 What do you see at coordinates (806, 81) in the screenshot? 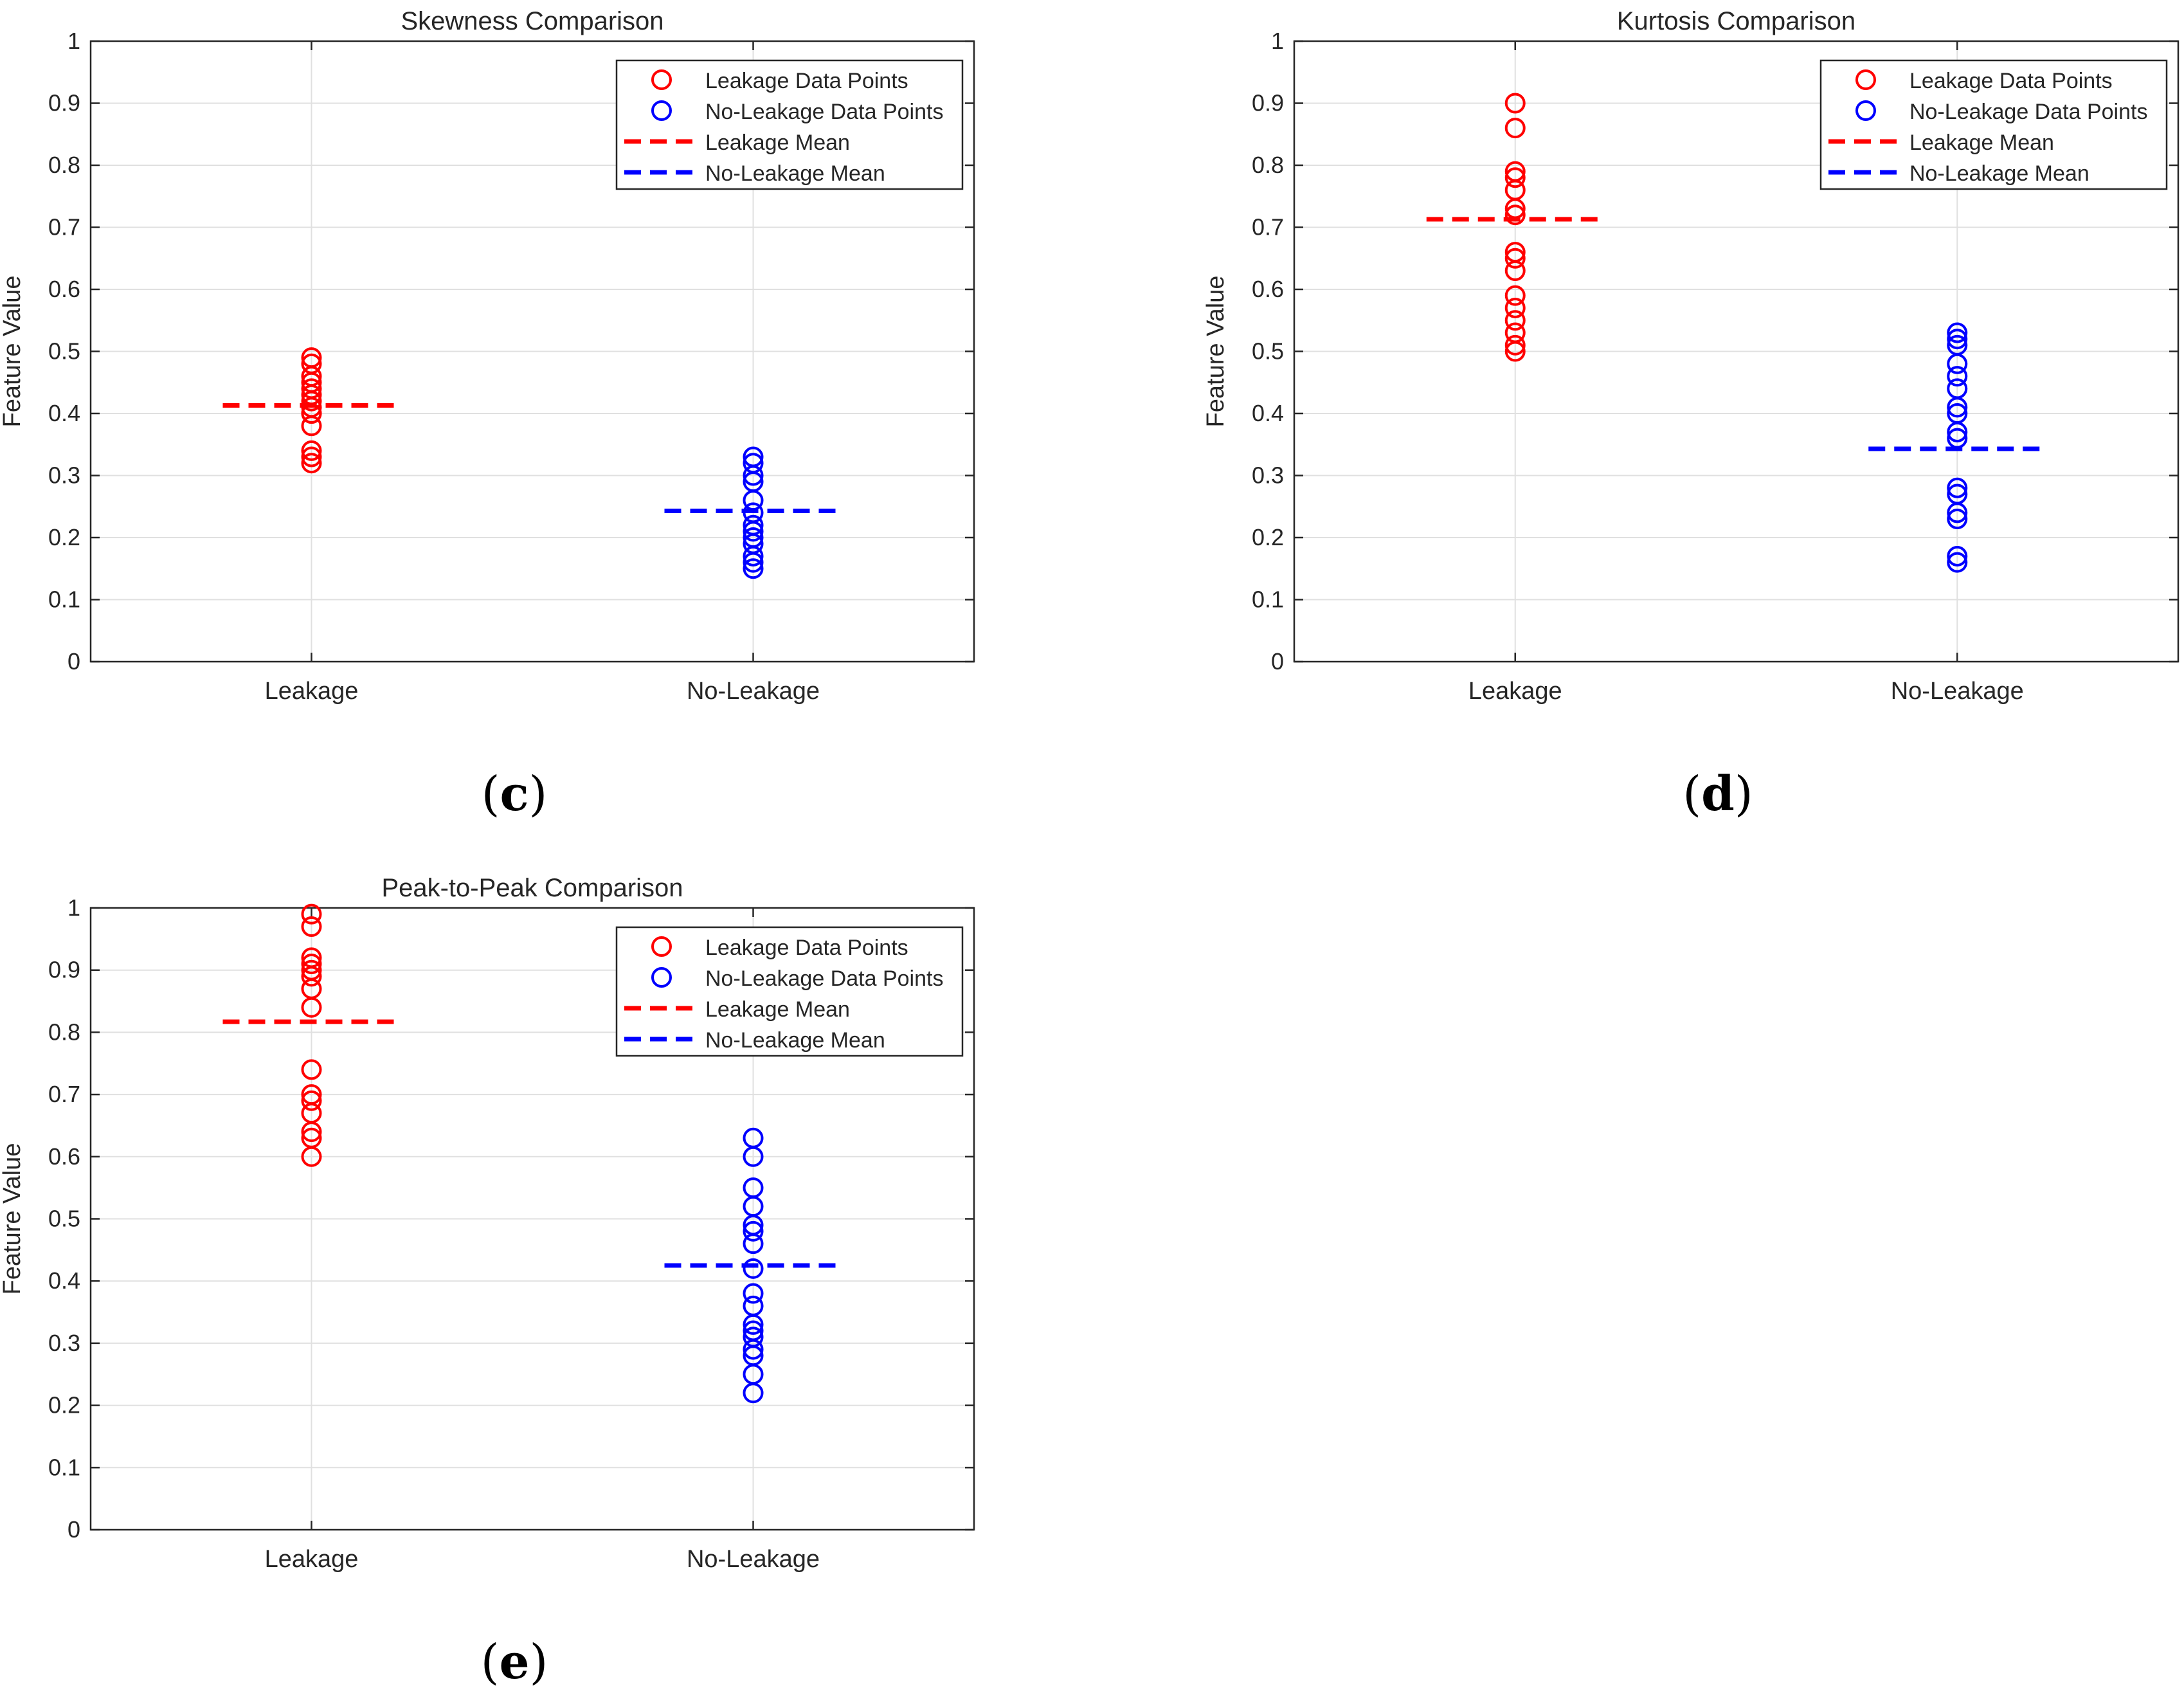
I see `legend-entry: Leakage Data Points` at bounding box center [806, 81].